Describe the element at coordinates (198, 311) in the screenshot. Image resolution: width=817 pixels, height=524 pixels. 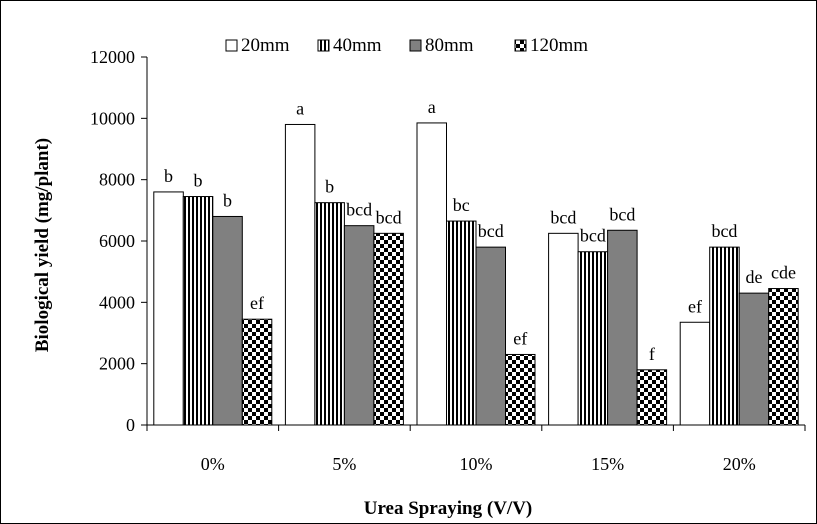
I see `bar-40mm-0pct` at that location.